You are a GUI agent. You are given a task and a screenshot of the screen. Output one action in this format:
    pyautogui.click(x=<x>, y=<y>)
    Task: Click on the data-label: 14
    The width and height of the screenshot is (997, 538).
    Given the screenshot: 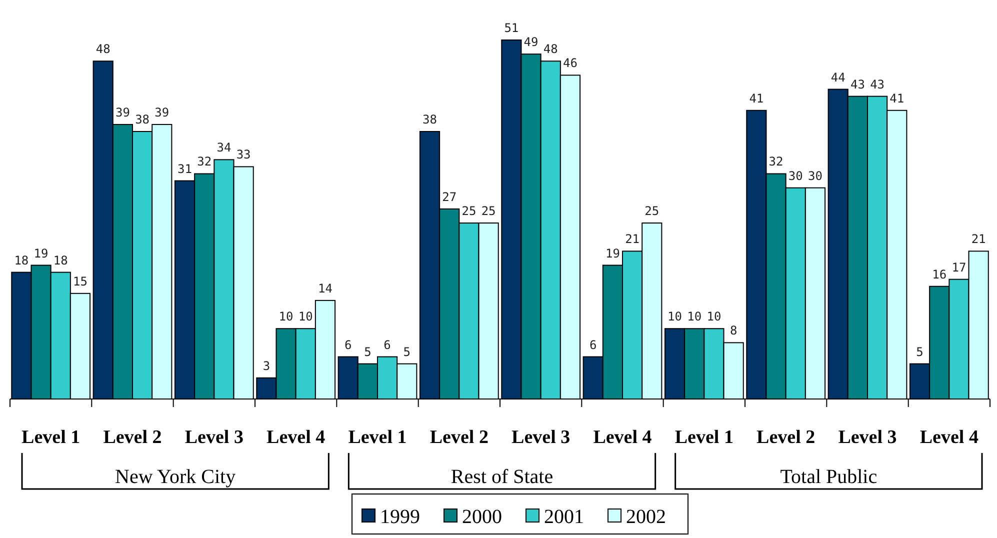 What is the action you would take?
    pyautogui.click(x=325, y=288)
    